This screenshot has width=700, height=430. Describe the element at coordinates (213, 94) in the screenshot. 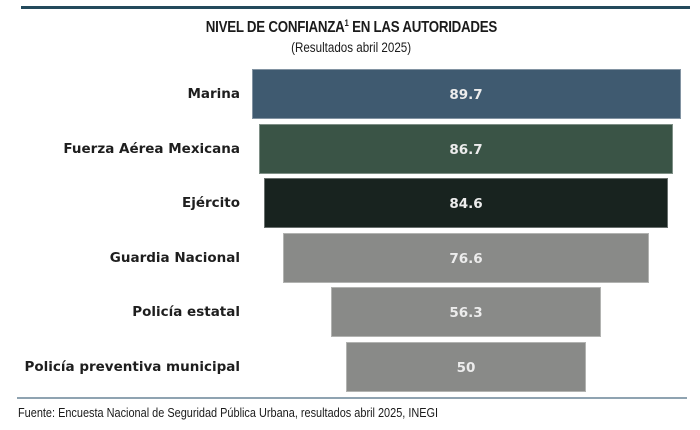

I see `category-label: Marina` at that location.